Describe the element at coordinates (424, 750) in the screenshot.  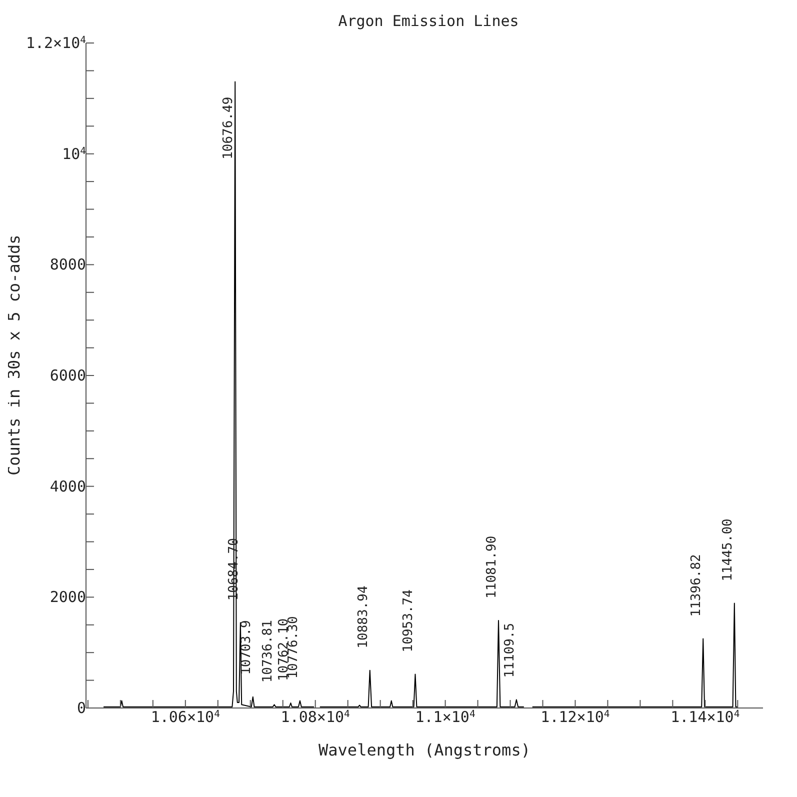
I see `x-axis-title: Wavelength (Angstroms)` at that location.